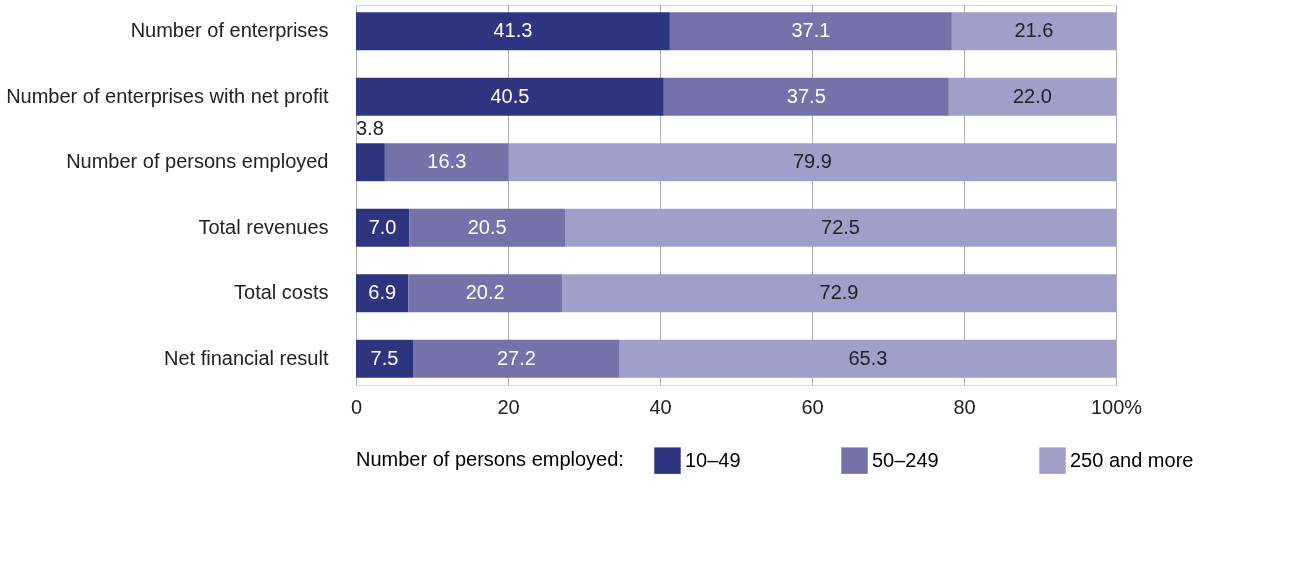  I want to click on data-label: 37.5, so click(806, 95).